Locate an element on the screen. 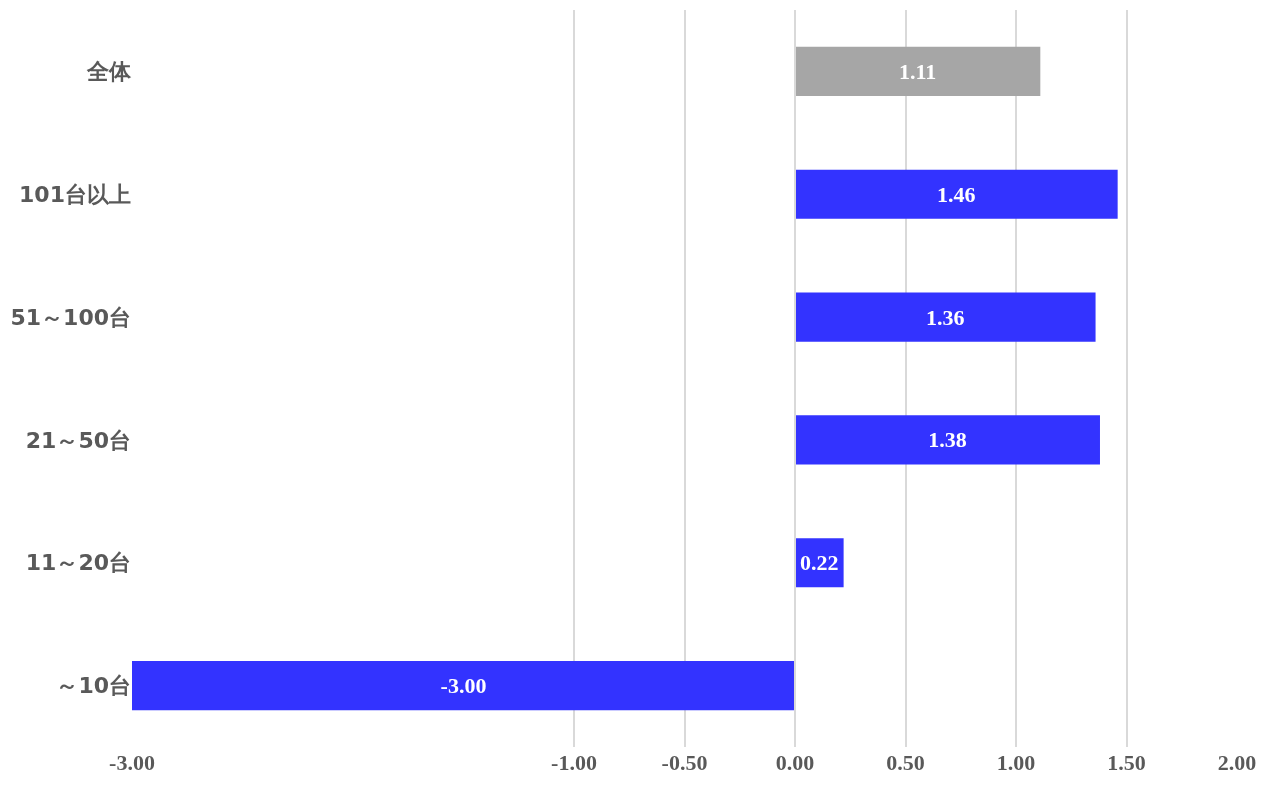  y-tick-label: 21～50台 is located at coordinates (78, 440).